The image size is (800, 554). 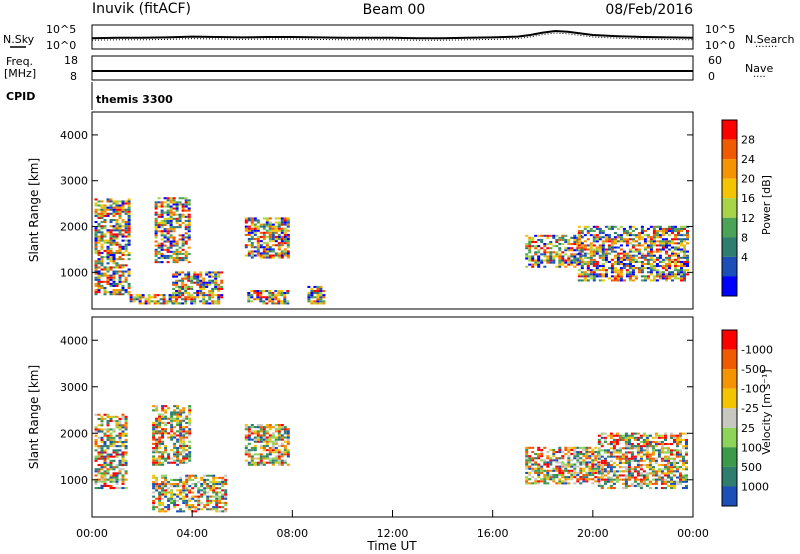 What do you see at coordinates (720, 29) in the screenshot?
I see `noise-right-tick-top: 10^5` at bounding box center [720, 29].